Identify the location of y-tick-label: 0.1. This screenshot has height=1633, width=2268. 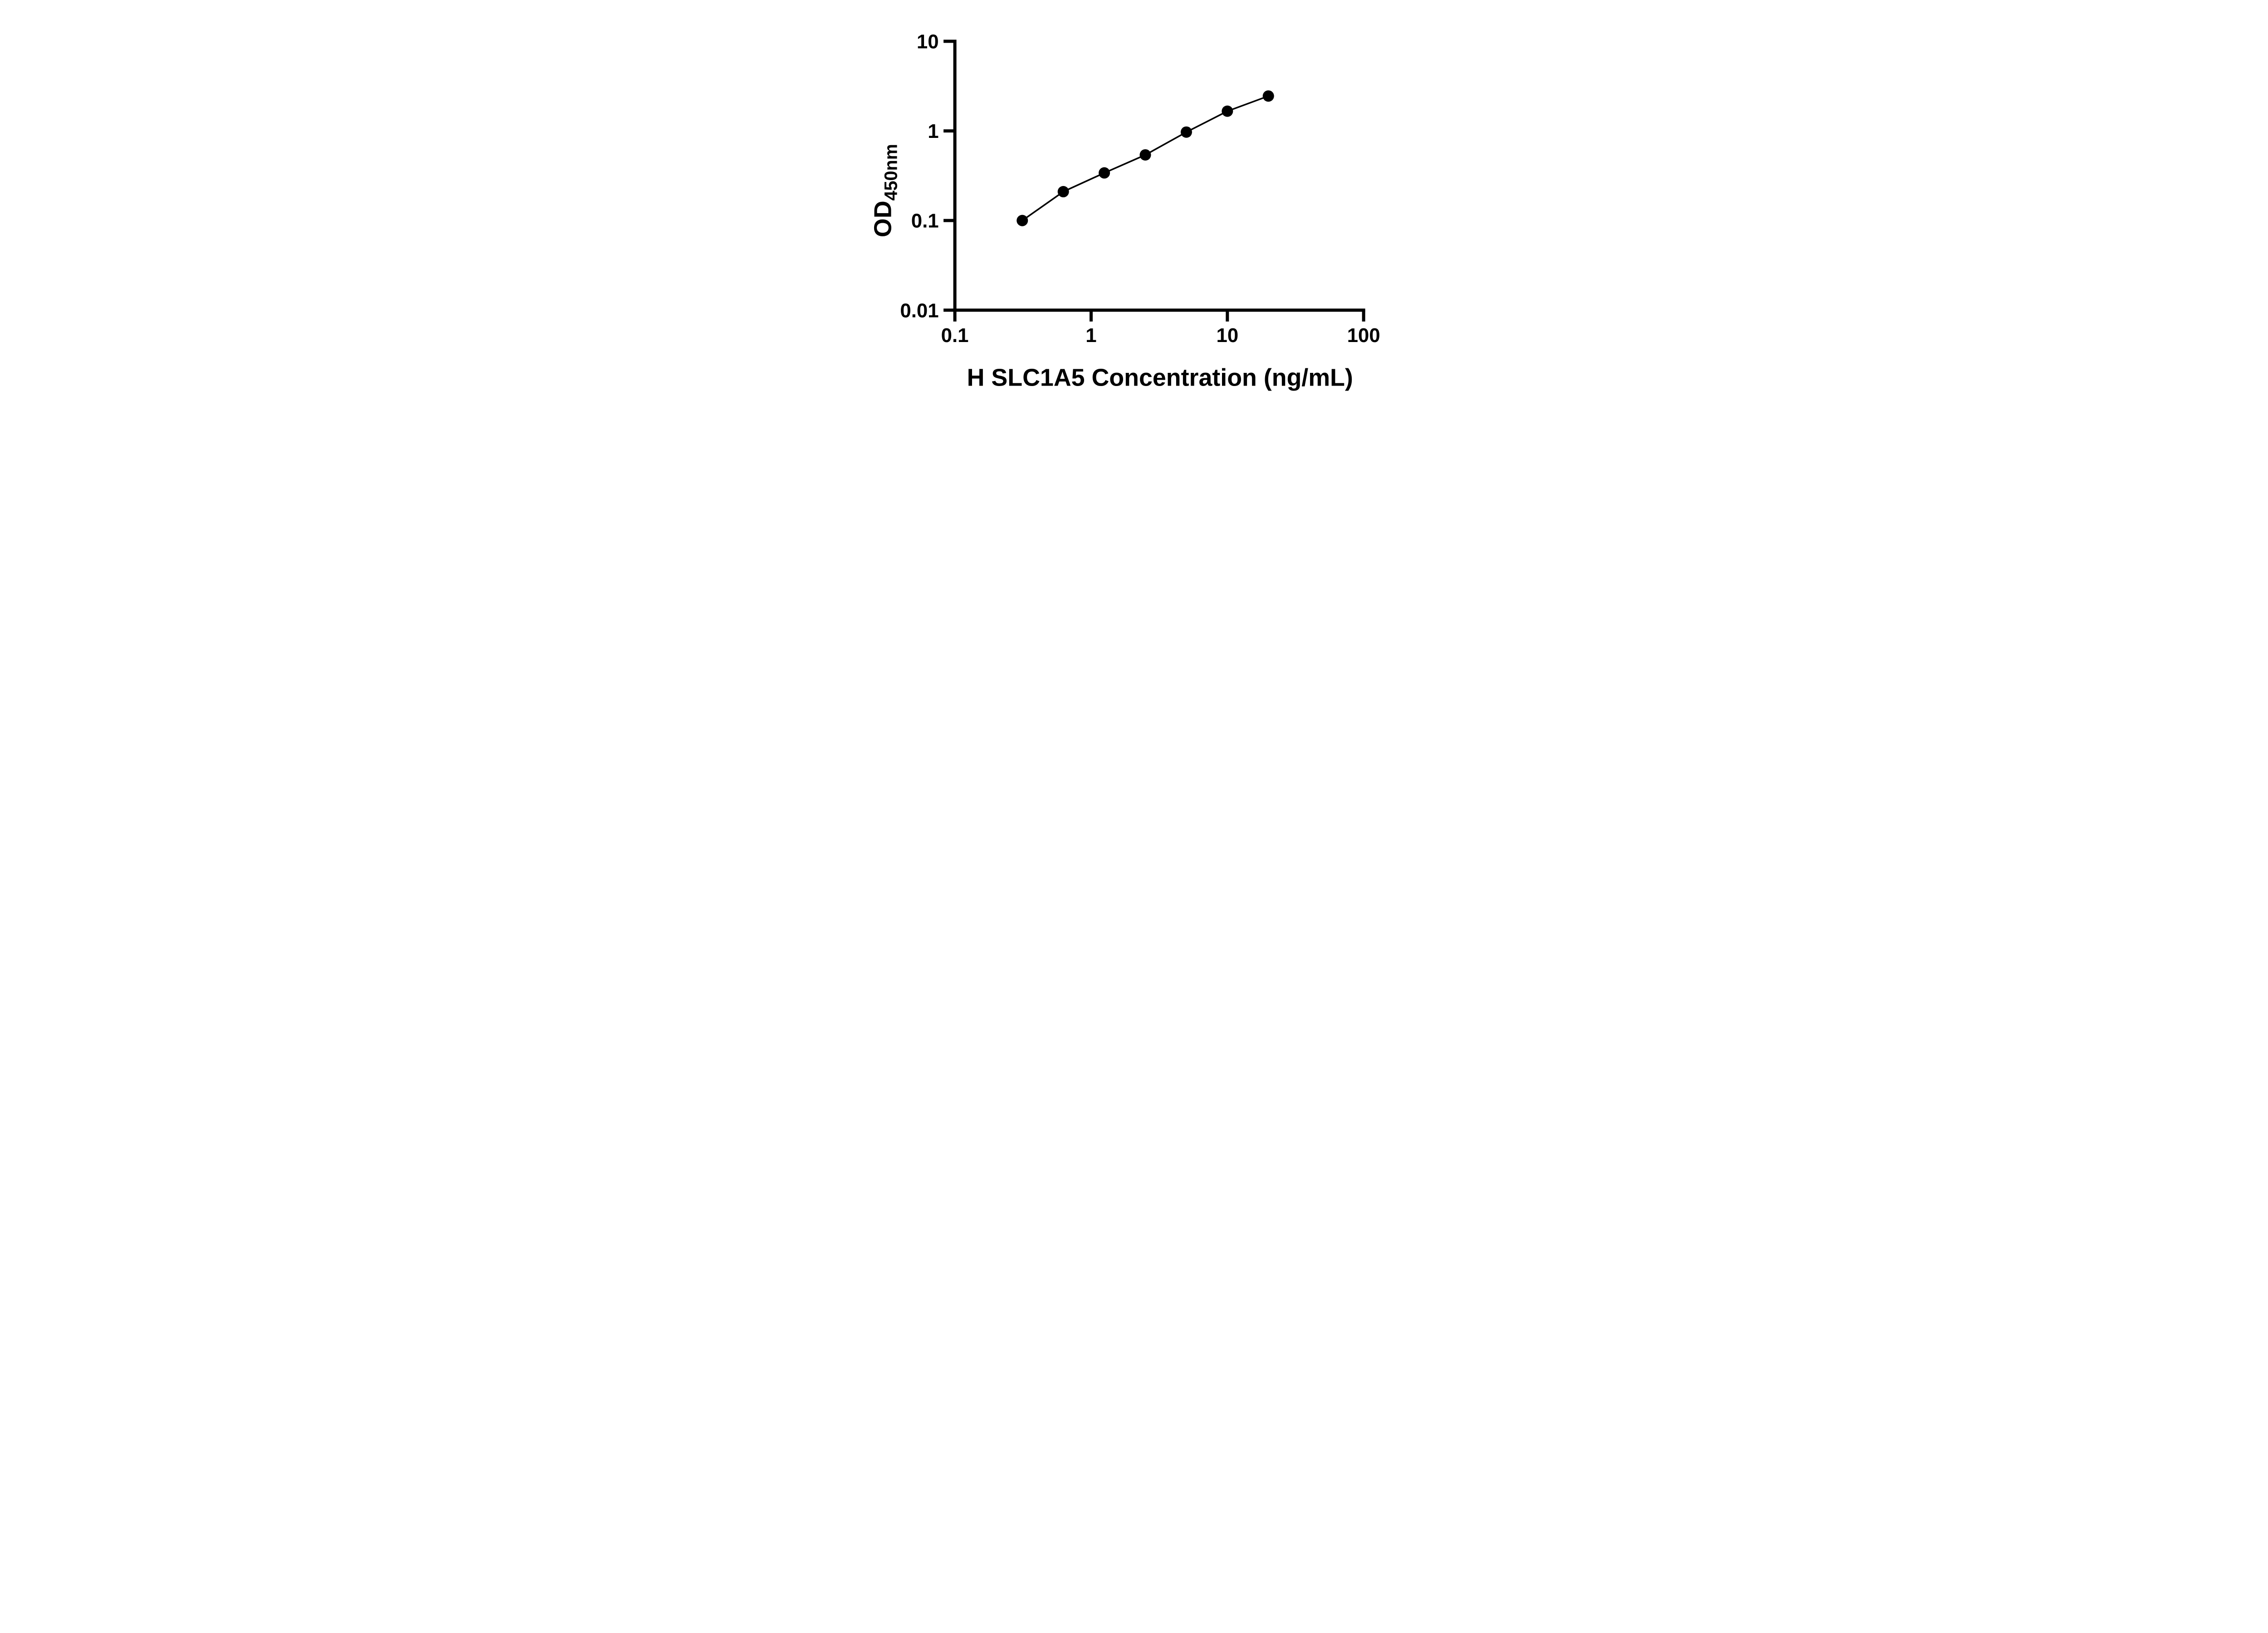
(925, 221).